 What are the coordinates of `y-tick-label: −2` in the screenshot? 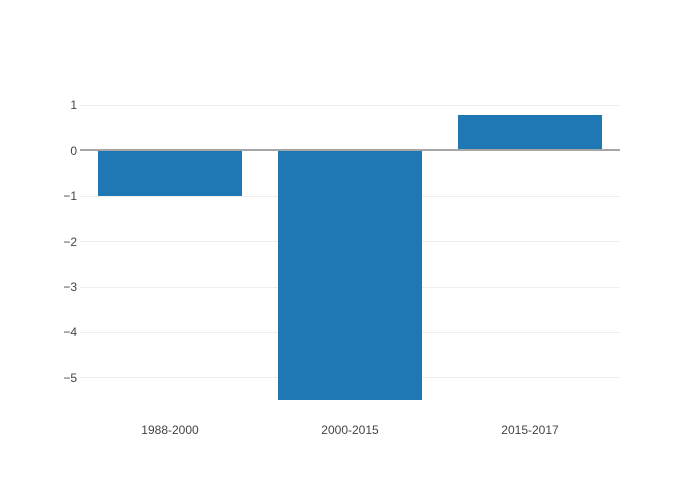 It's located at (70, 241).